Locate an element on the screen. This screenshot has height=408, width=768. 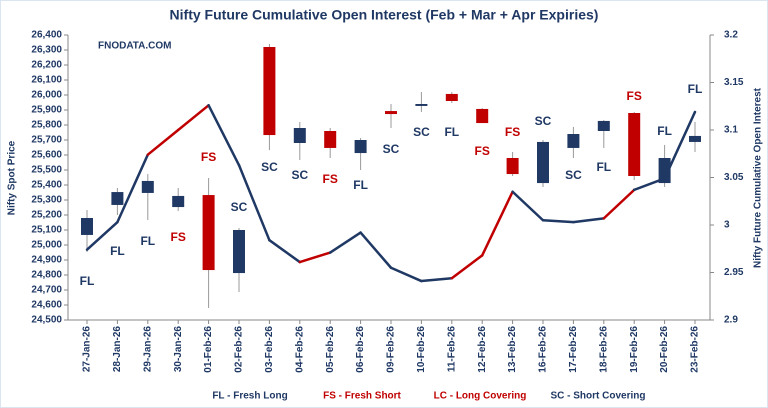
x-tick-label: 16-Feb-26 is located at coordinates (543, 349).